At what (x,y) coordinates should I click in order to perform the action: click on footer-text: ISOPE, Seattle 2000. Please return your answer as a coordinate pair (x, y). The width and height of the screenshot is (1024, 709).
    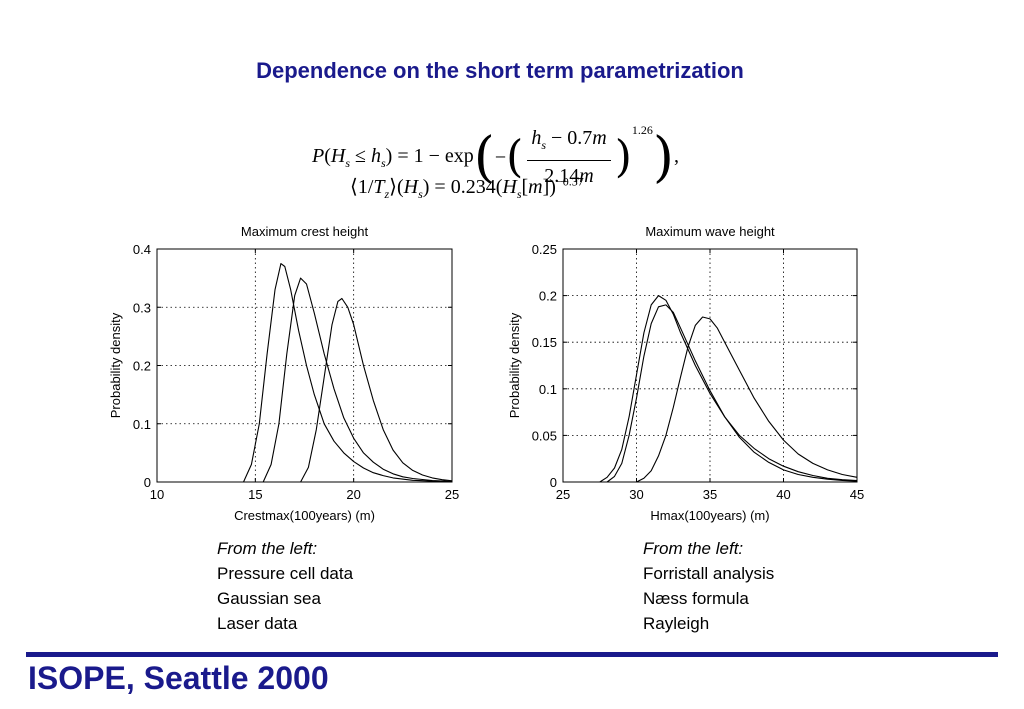
    Looking at the image, I should click on (178, 678).